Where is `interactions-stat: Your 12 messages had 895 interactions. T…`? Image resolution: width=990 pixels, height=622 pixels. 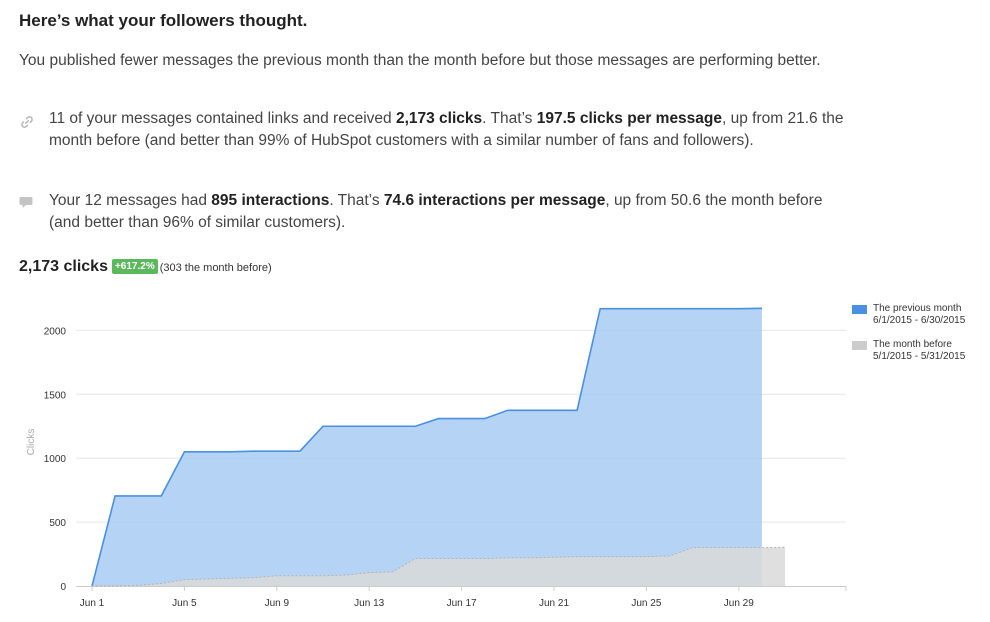 interactions-stat: Your 12 messages had 895 interactions. T… is located at coordinates (451, 212).